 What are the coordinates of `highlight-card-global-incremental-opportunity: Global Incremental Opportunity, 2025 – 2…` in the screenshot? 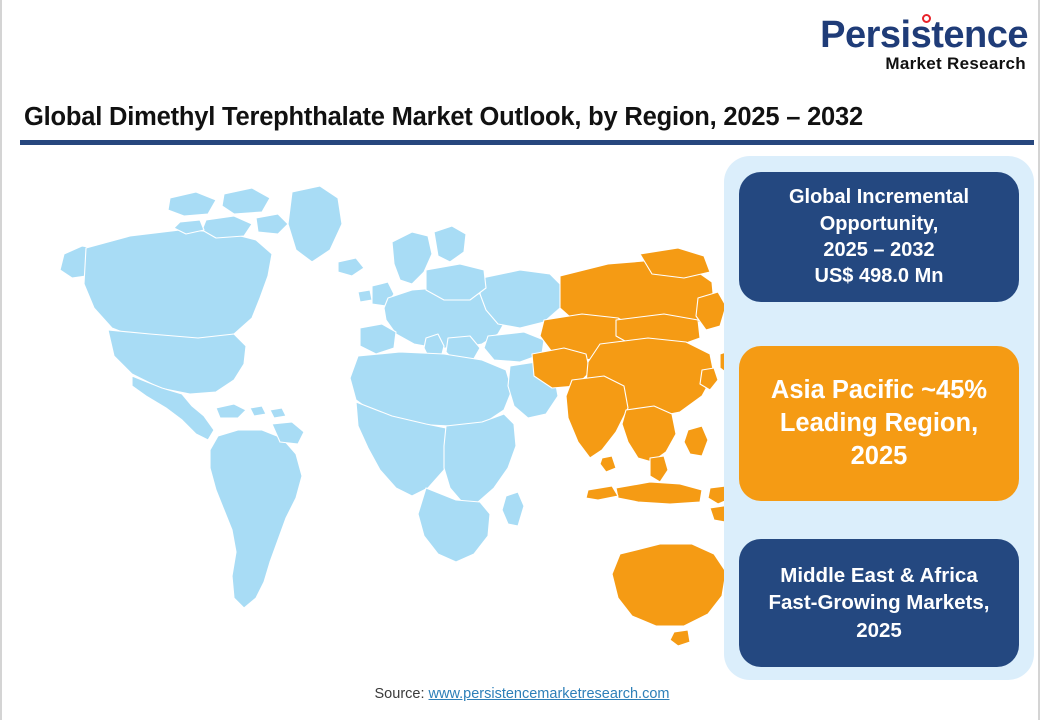 It's located at (879, 237).